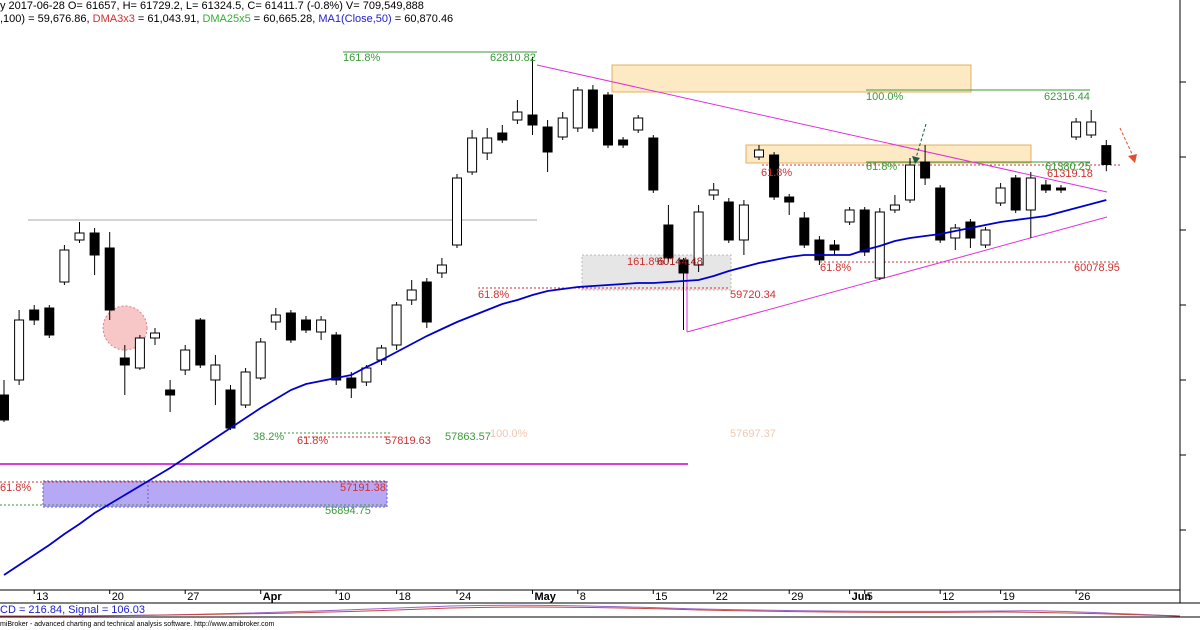 The width and height of the screenshot is (1200, 630). I want to click on header-part: DMA25x5, so click(226, 19).